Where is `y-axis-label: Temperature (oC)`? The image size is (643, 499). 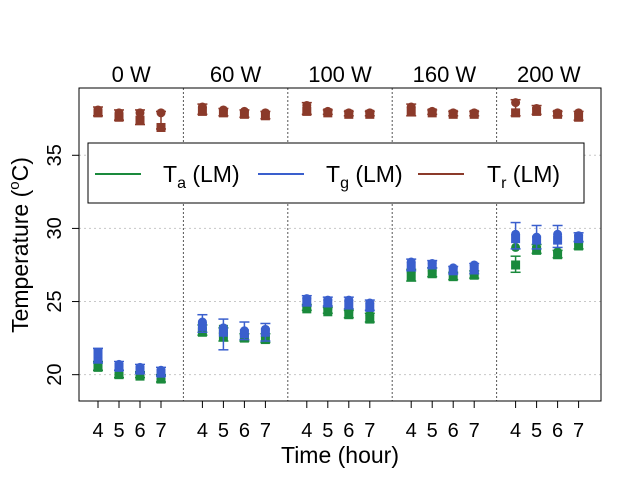 y-axis-label: Temperature (oC) is located at coordinates (19, 245).